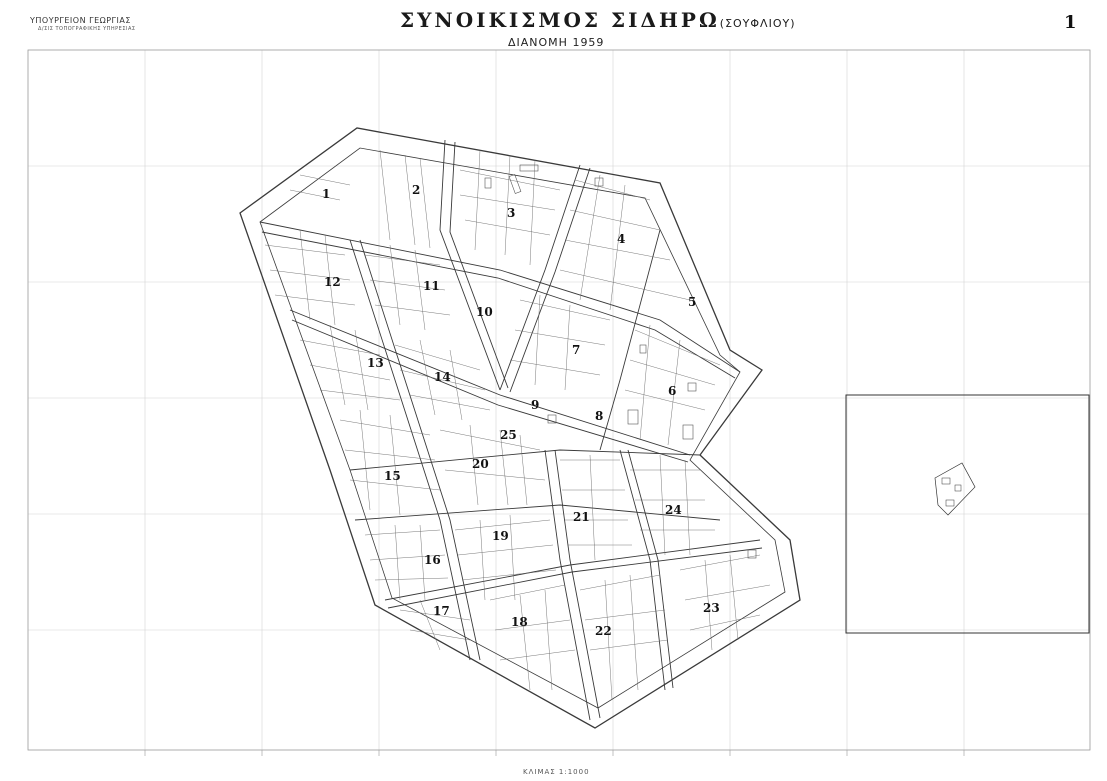  What do you see at coordinates (560, 20) in the screenshot?
I see `title-main: ΣΥΝΟΙΚΙΣΜΟΣ ΣΙΔΗΡΩ` at bounding box center [560, 20].